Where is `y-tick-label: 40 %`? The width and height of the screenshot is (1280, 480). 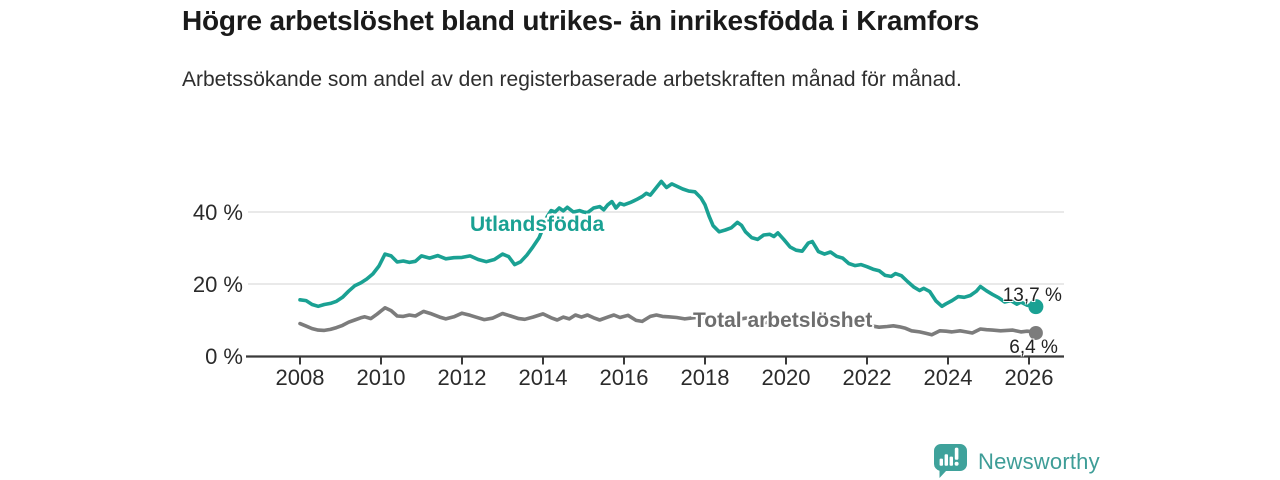
y-tick-label: 40 % is located at coordinates (217, 212).